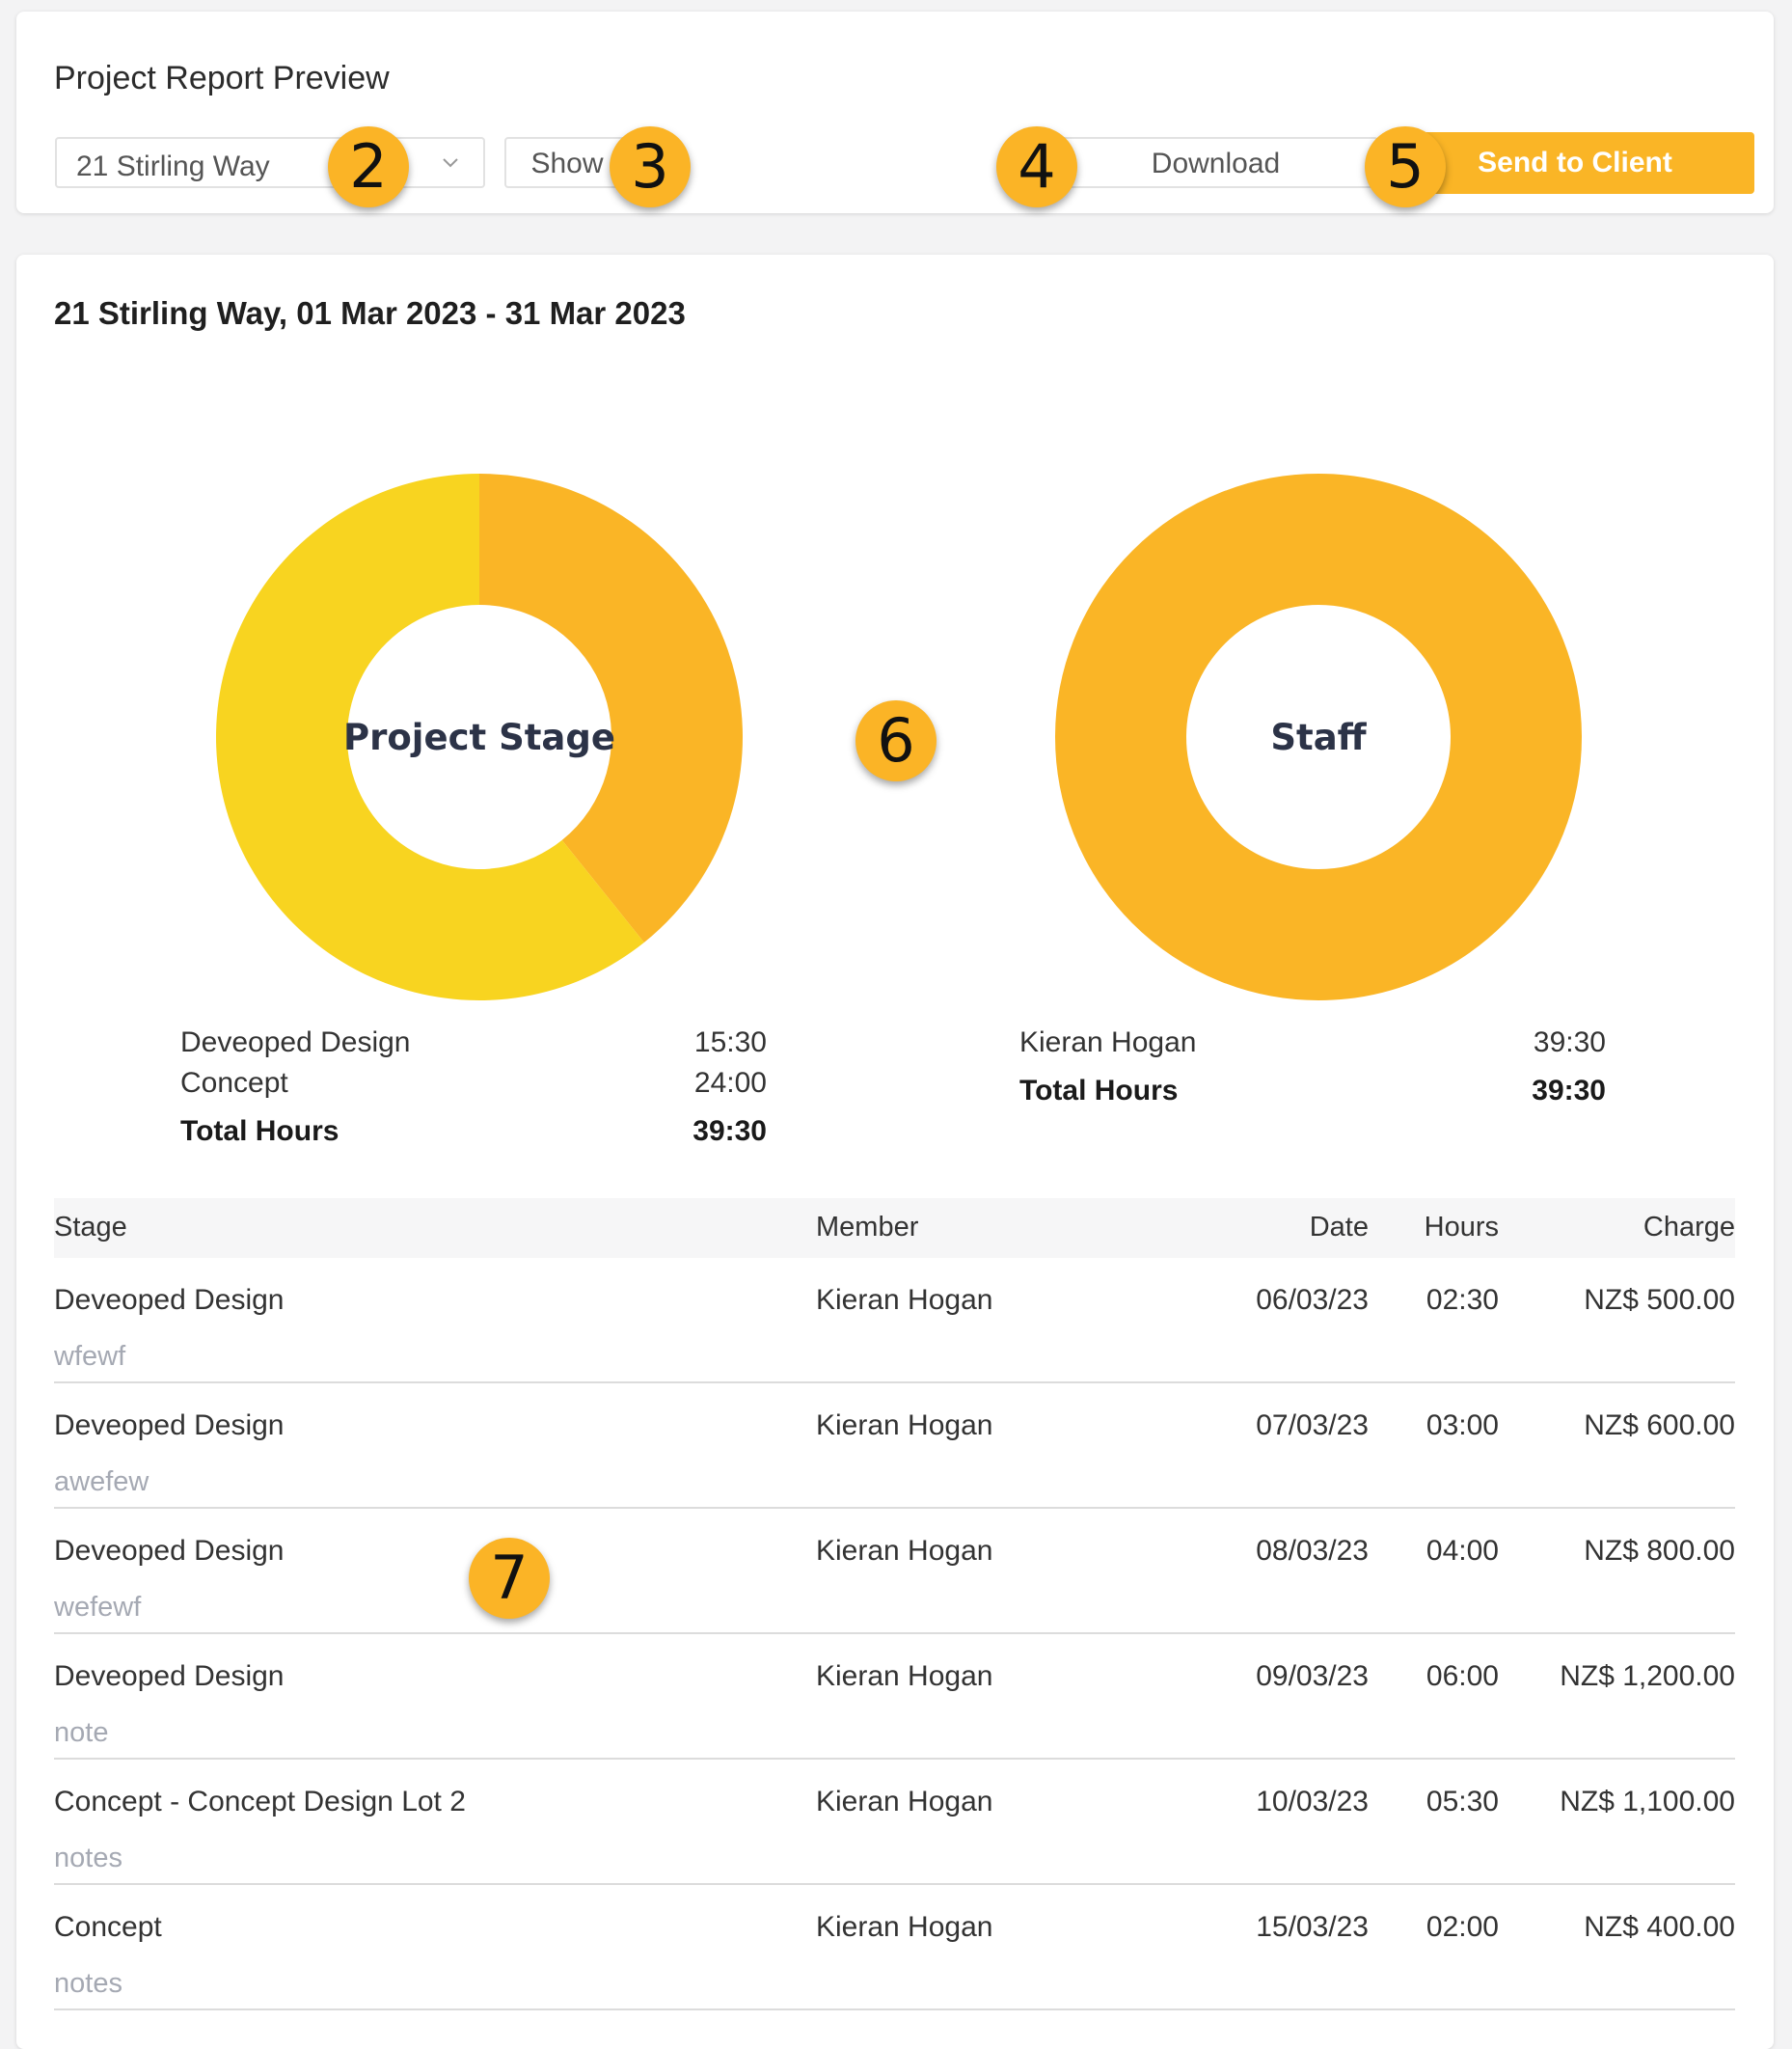 The image size is (1792, 2049). Describe the element at coordinates (260, 1801) in the screenshot. I see `row-stage: Concept - Concept Design Lot 2` at that location.